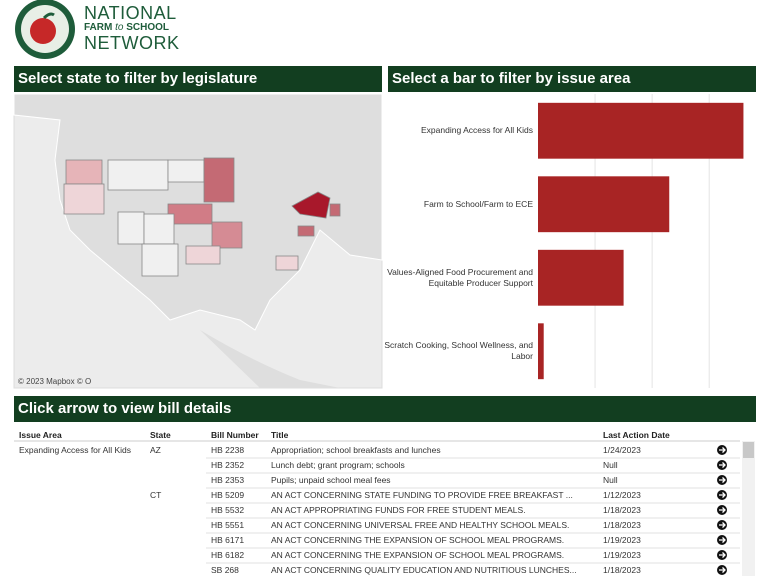 This screenshot has height=576, width=768. What do you see at coordinates (331, 480) in the screenshot?
I see `cell-title: Pupils; unpaid school meal fees` at bounding box center [331, 480].